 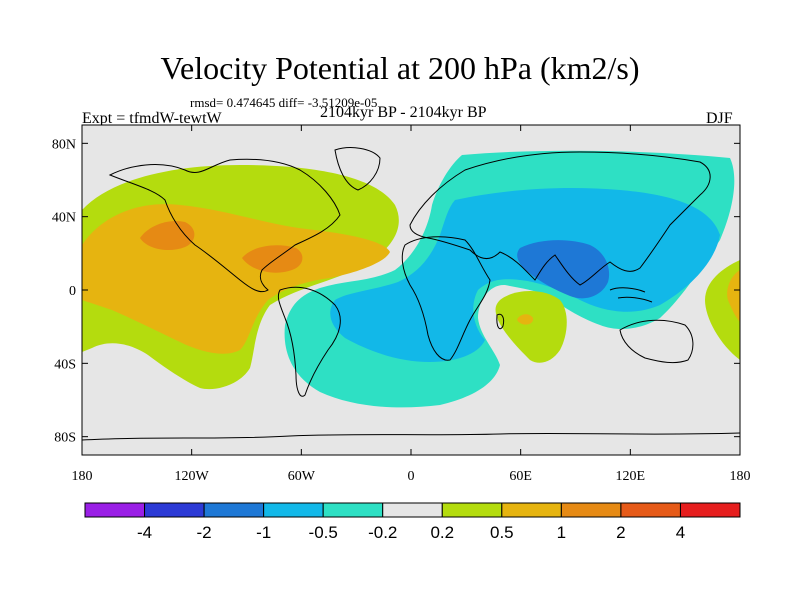 What do you see at coordinates (272, 259) in the screenshot?
I see `region-darkorange-caribbean` at bounding box center [272, 259].